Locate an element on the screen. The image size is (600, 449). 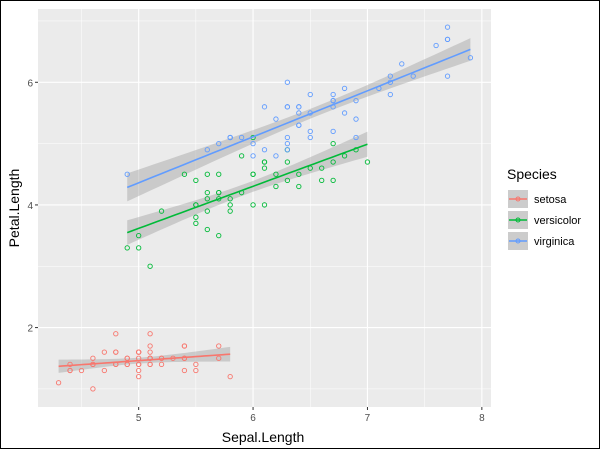
y-tick-label: 4 is located at coordinates (30, 206).